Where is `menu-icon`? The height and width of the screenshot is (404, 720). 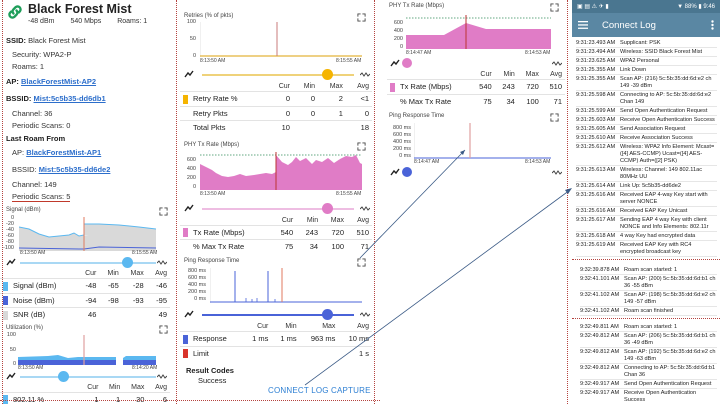
menu-icon is located at coordinates (583, 25).